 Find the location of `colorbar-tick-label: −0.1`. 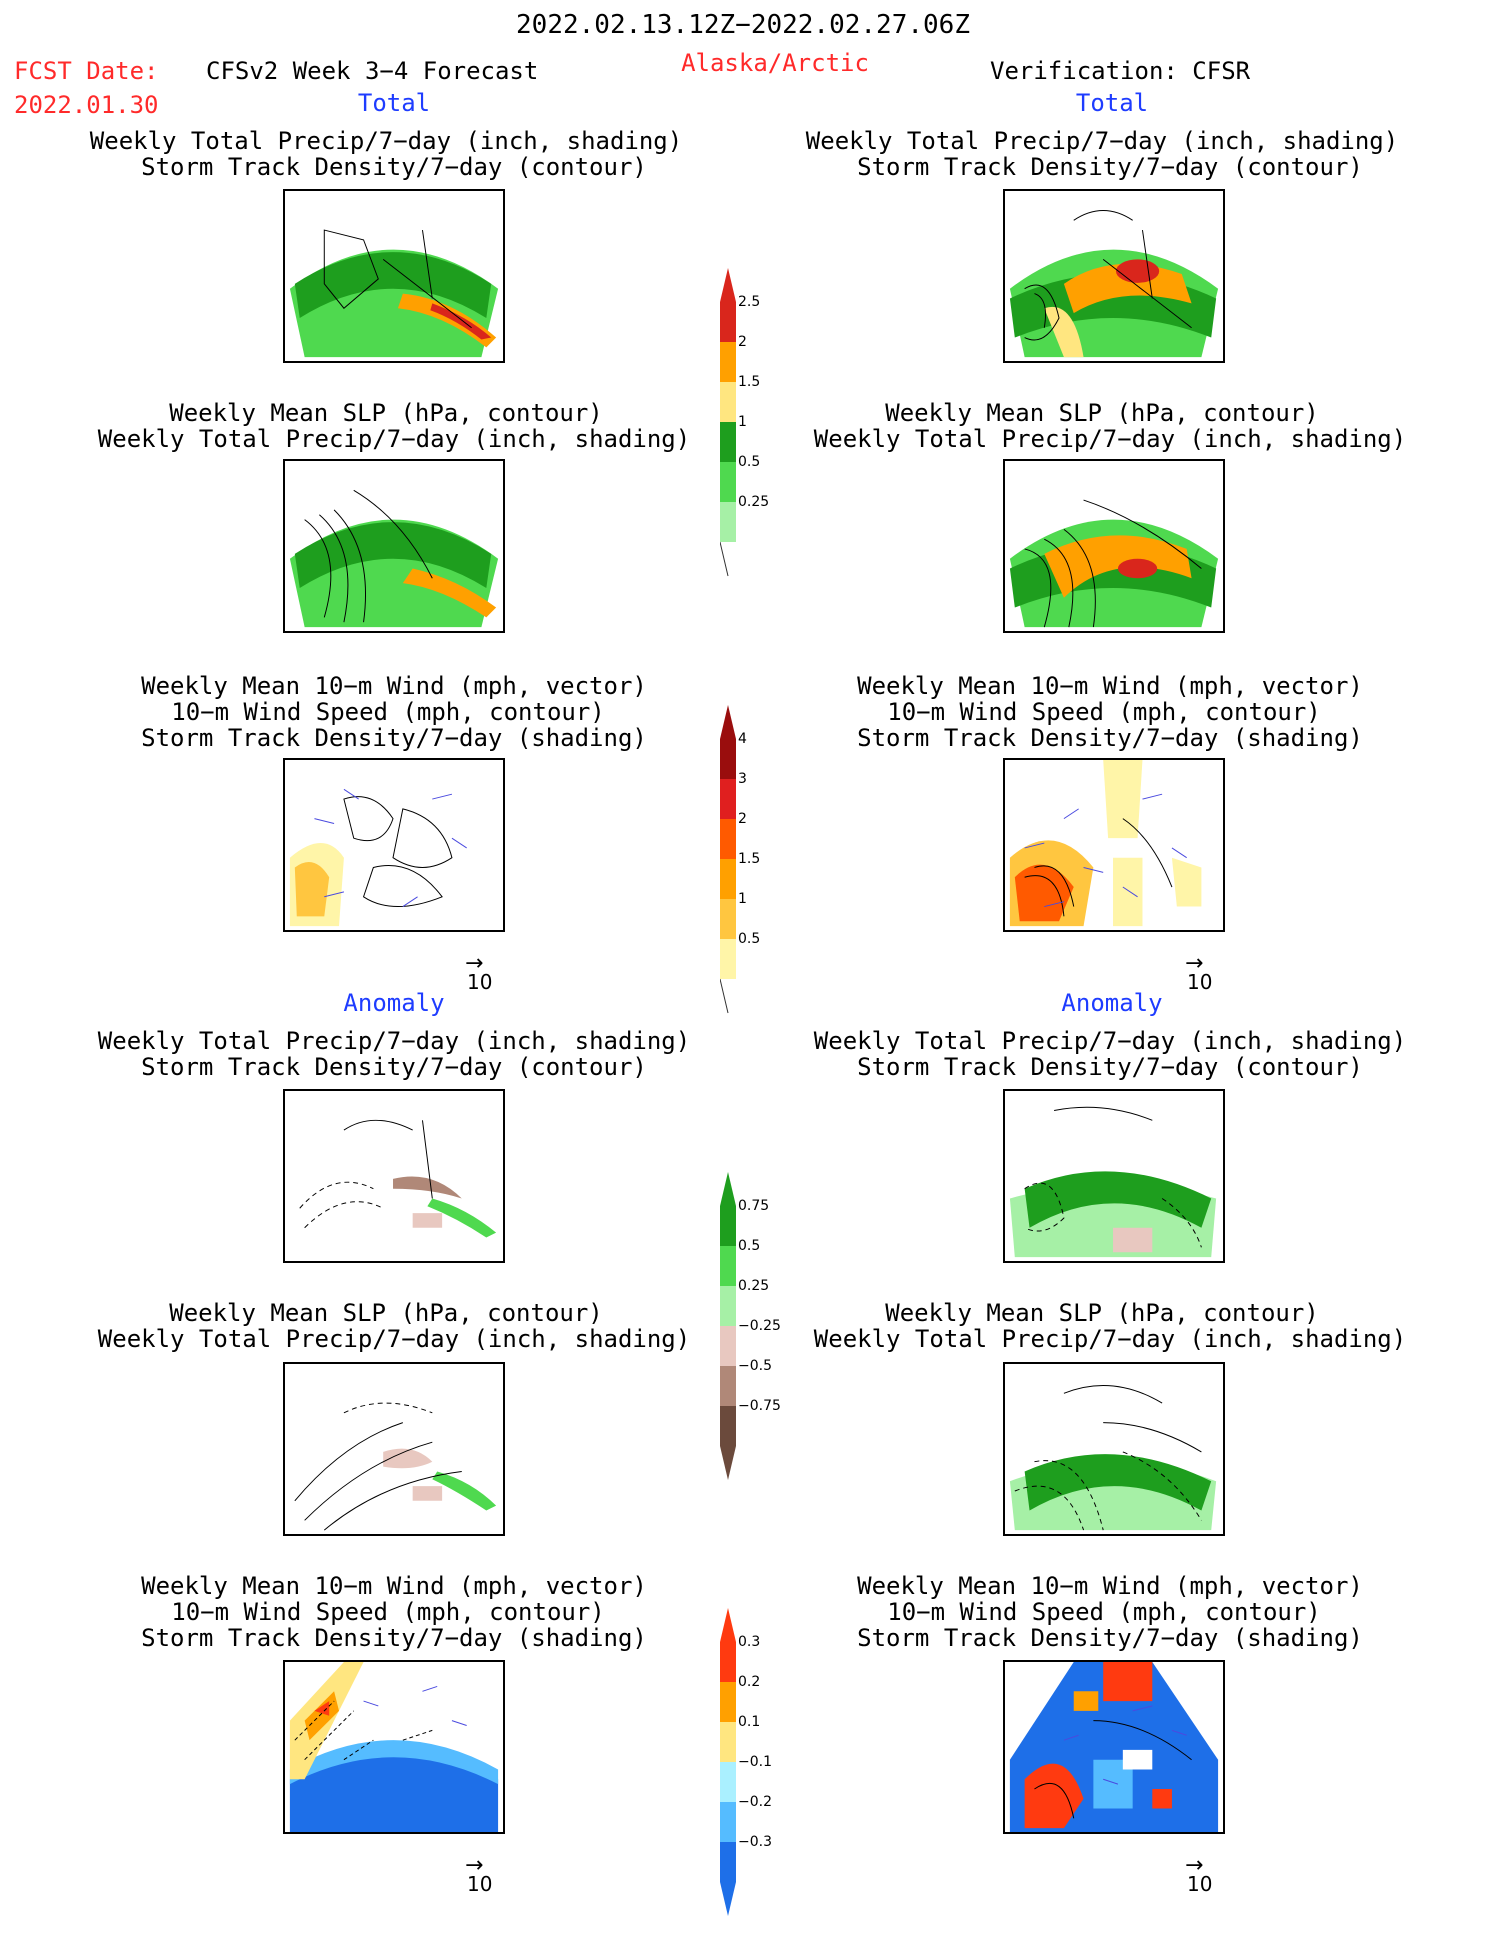

colorbar-tick-label: −0.1 is located at coordinates (755, 1762).